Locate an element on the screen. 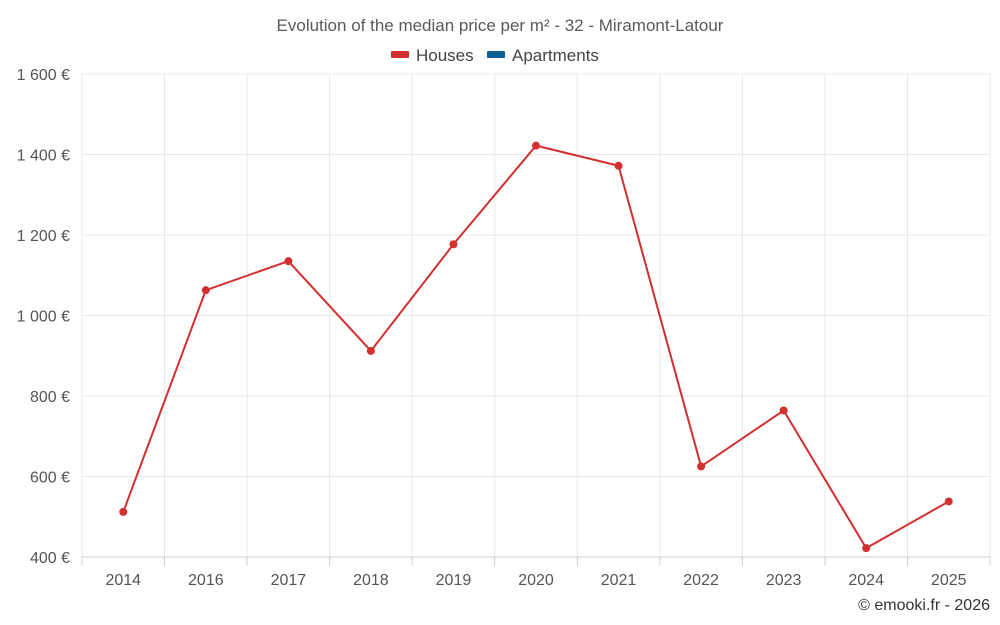  y-tick-label: 600 € is located at coordinates (50, 478).